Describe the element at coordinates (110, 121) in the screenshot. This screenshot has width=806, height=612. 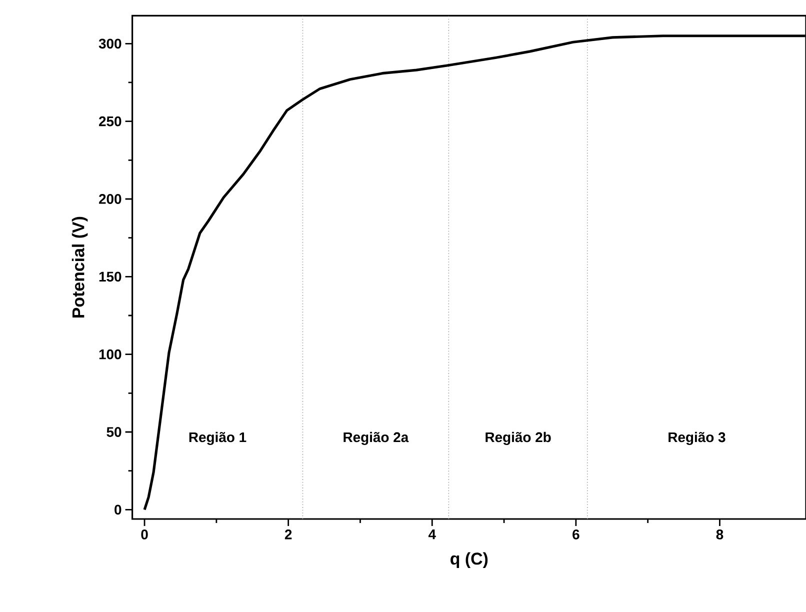
I see `y-tick-label: 250` at that location.